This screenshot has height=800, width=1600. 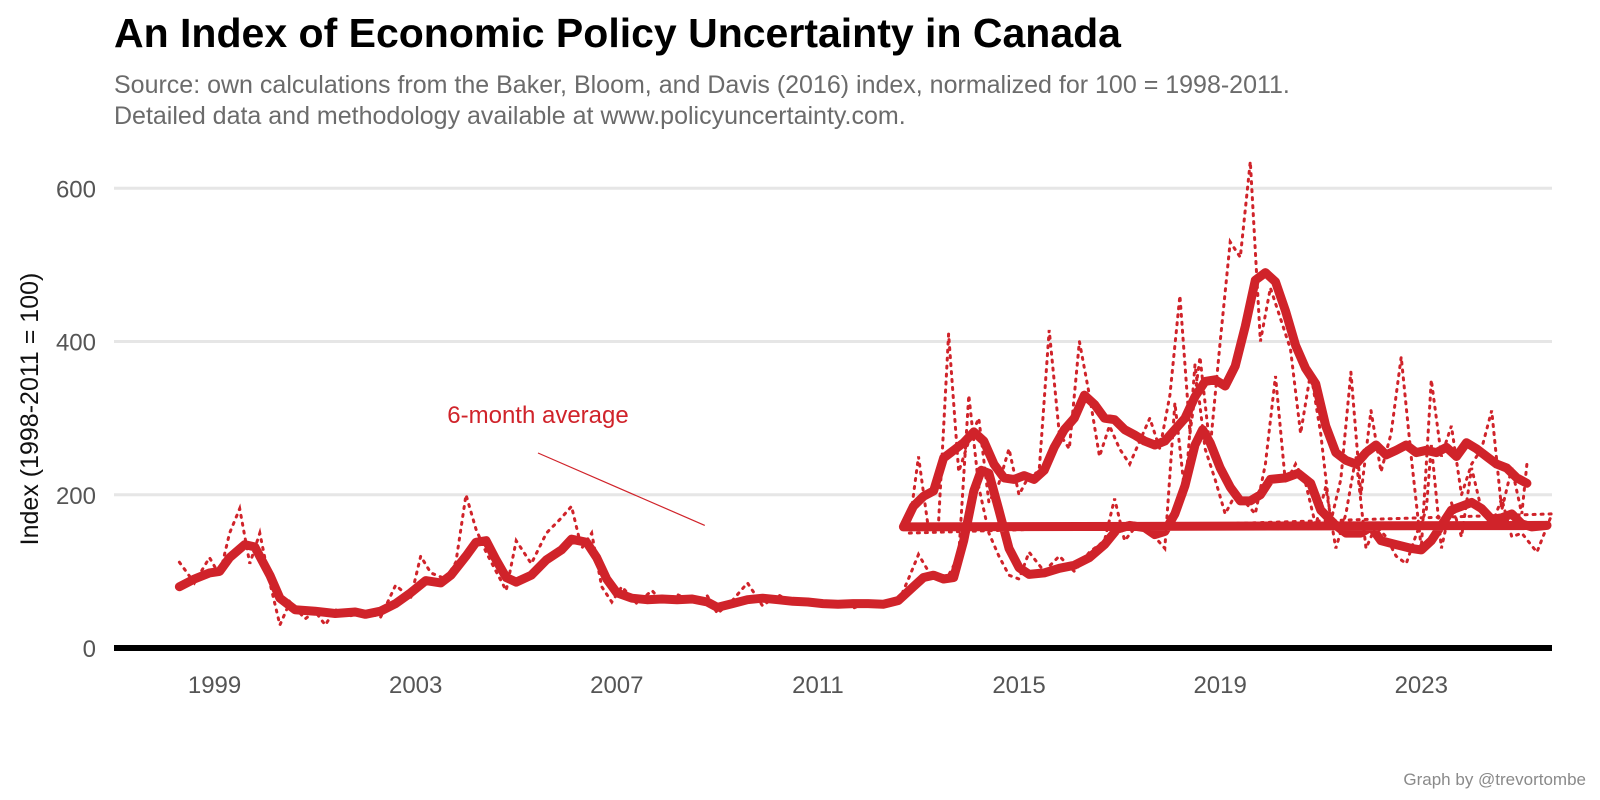 What do you see at coordinates (76, 419) in the screenshot?
I see `y-axis-ticks: 0 200 400 600` at bounding box center [76, 419].